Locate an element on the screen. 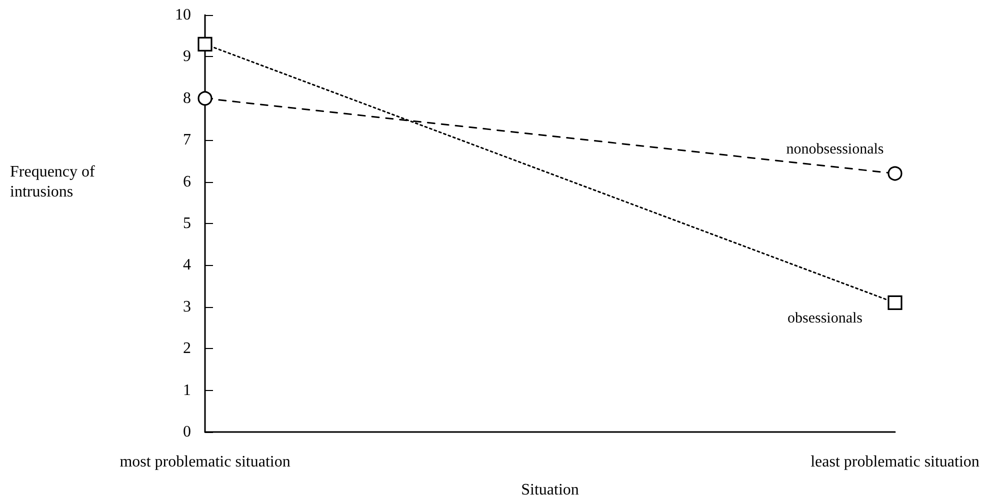  y-tick-label: 3 is located at coordinates (187, 307).